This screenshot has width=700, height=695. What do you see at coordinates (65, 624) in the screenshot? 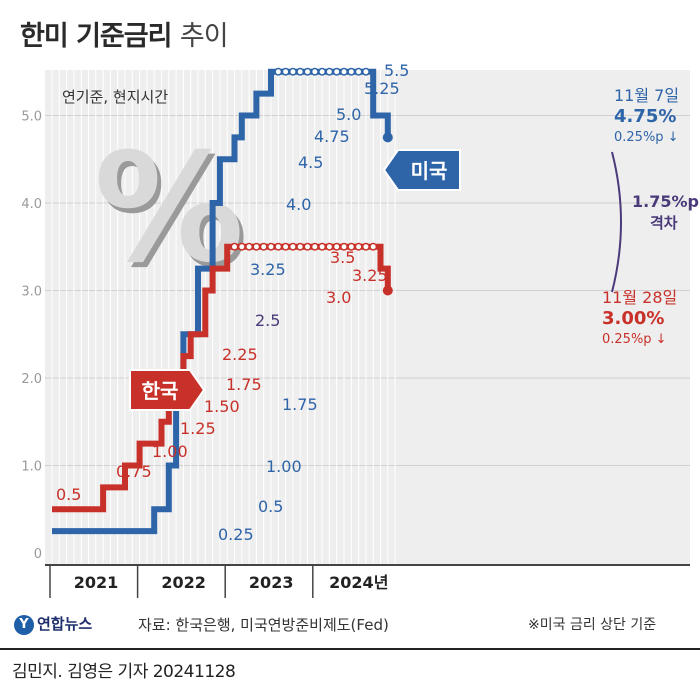
I see `logo-text: 연합뉴스` at bounding box center [65, 624].